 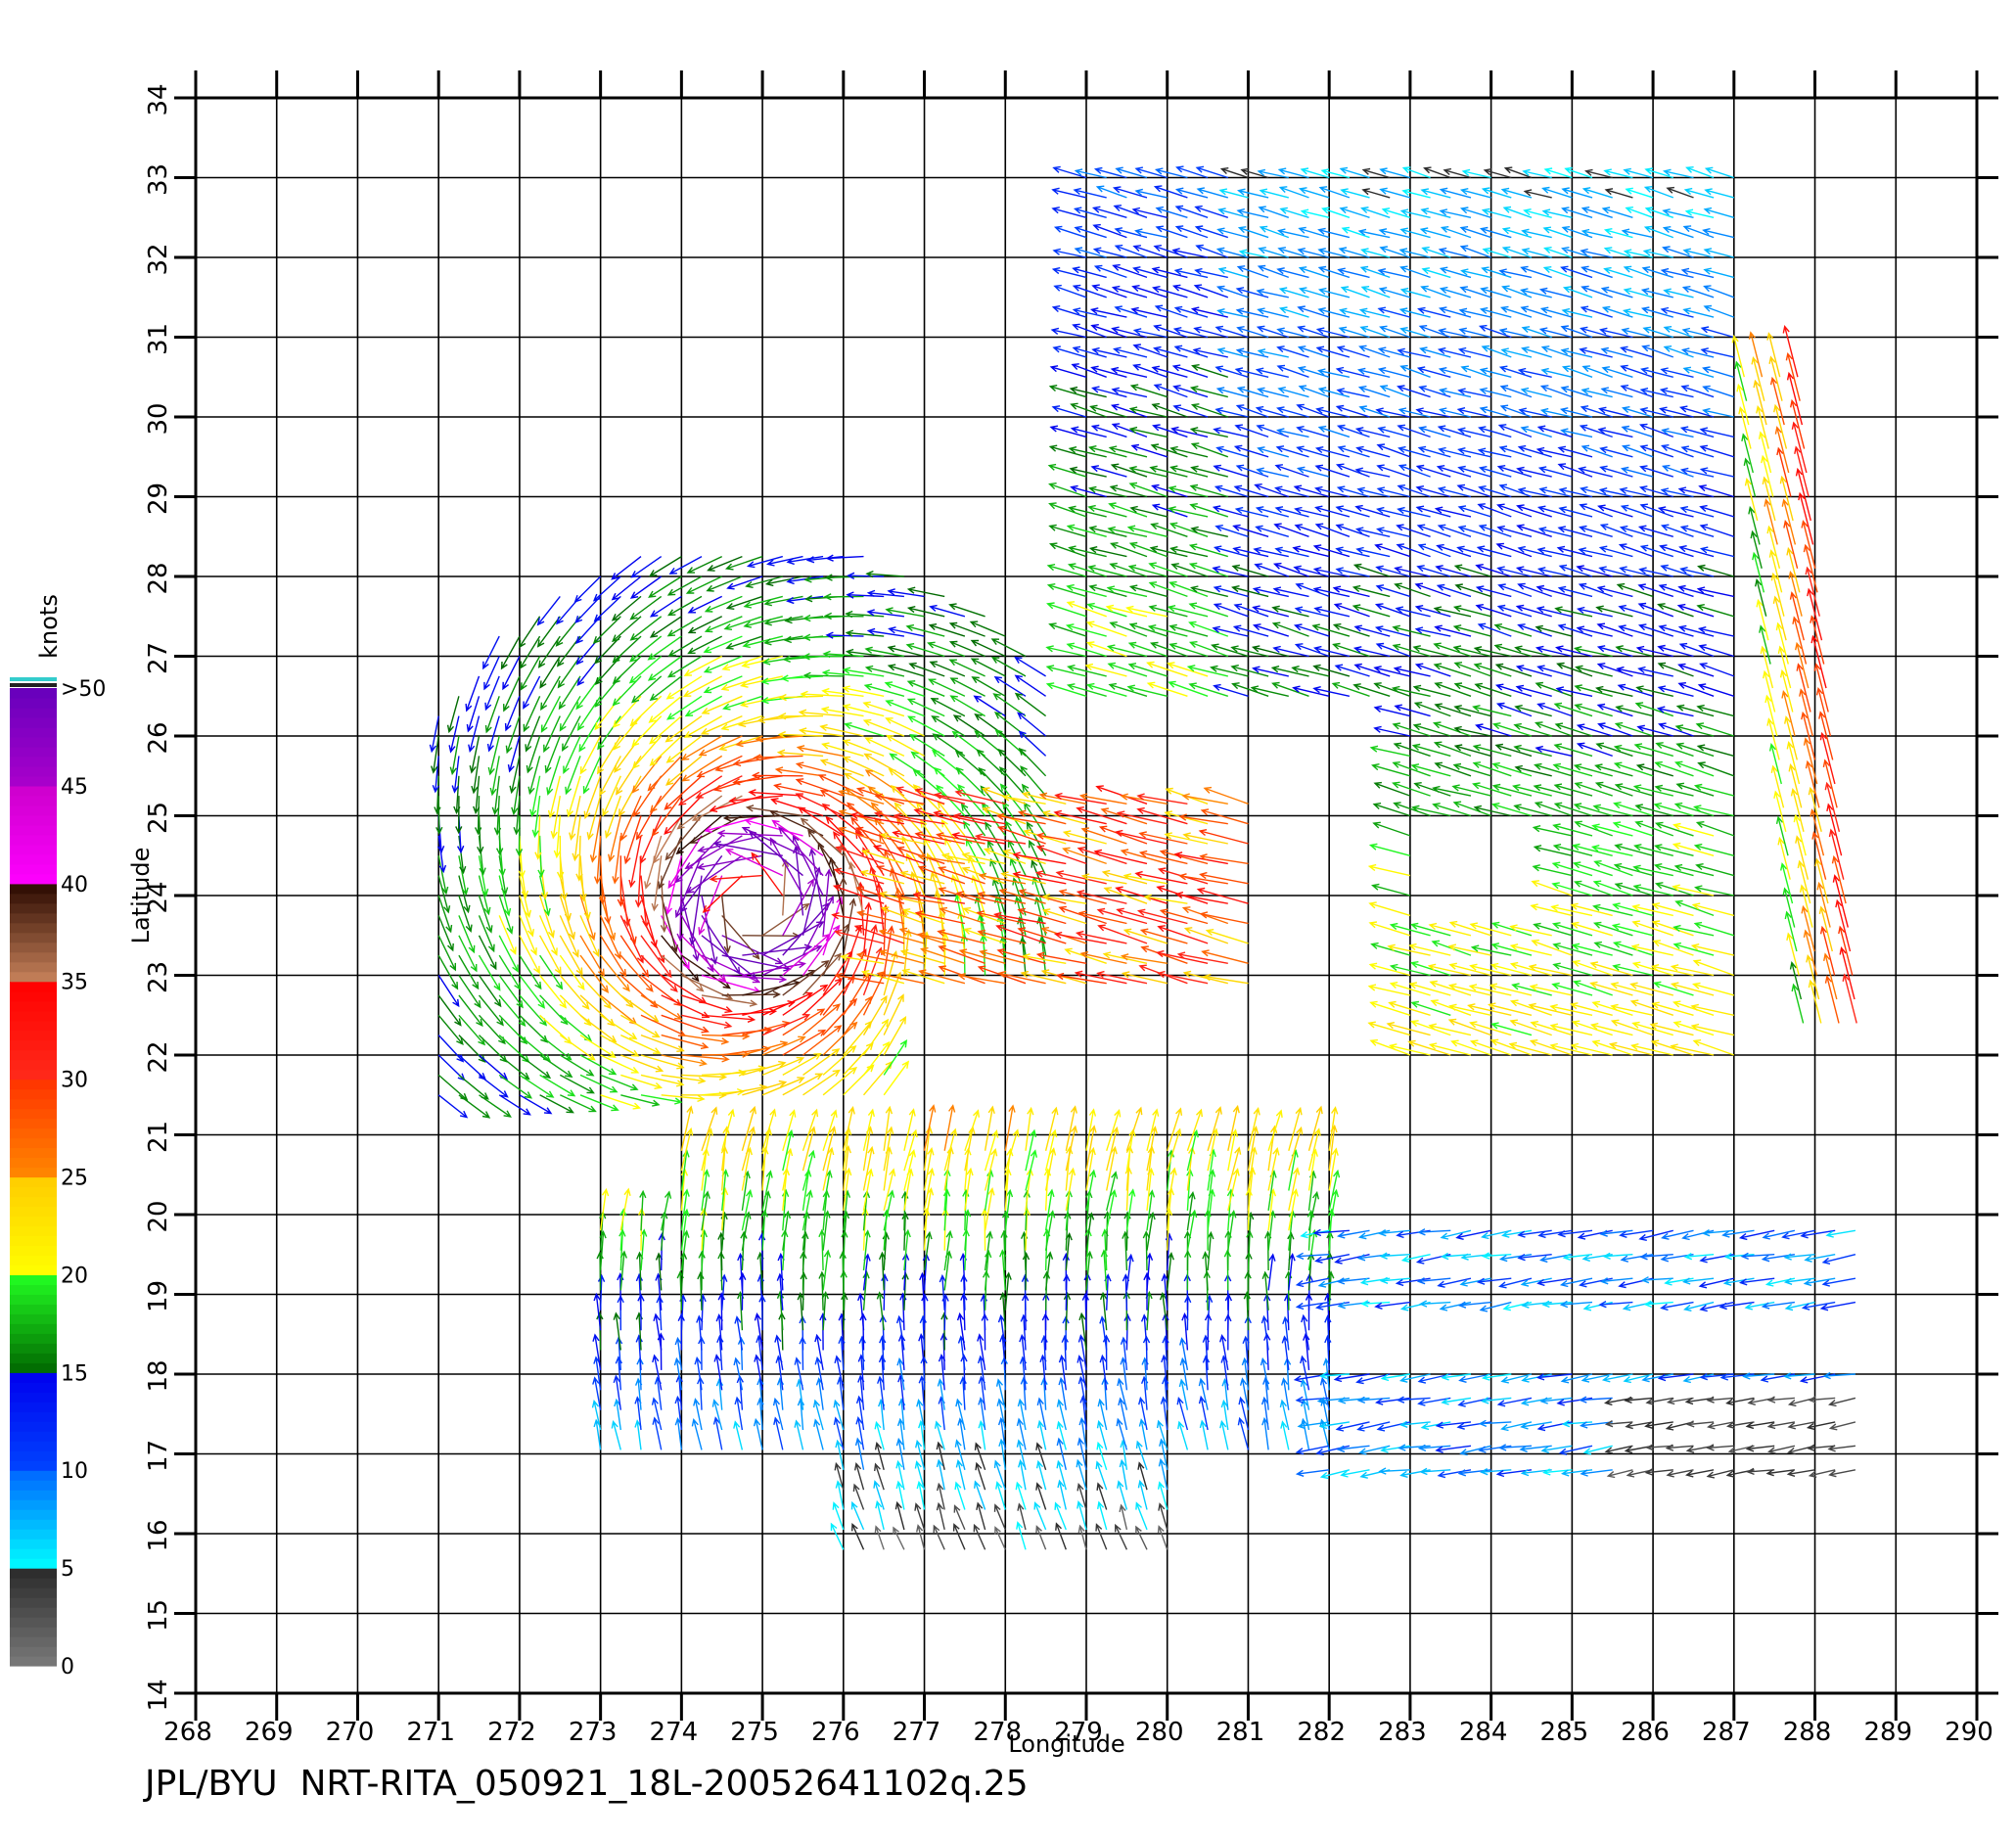 What do you see at coordinates (754, 1732) in the screenshot?
I see `x-tick-label: 275` at bounding box center [754, 1732].